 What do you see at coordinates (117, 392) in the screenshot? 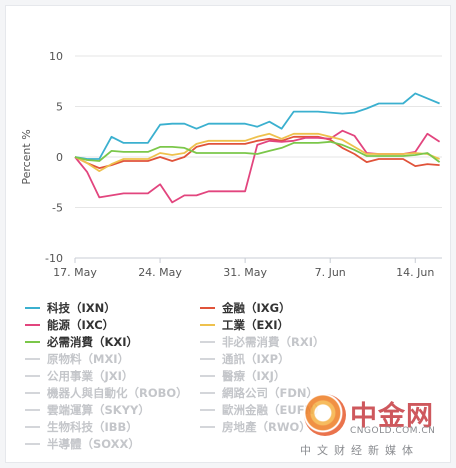
I see `legend-label: 機器人與自動化（ROBO）` at bounding box center [117, 392].